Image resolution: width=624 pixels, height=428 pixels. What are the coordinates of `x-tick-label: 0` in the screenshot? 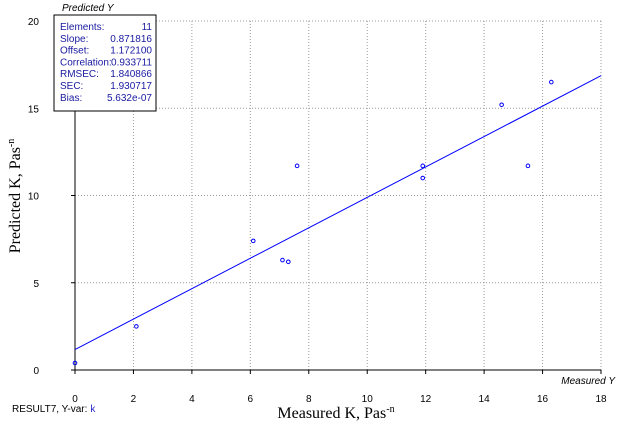 It's located at (75, 399).